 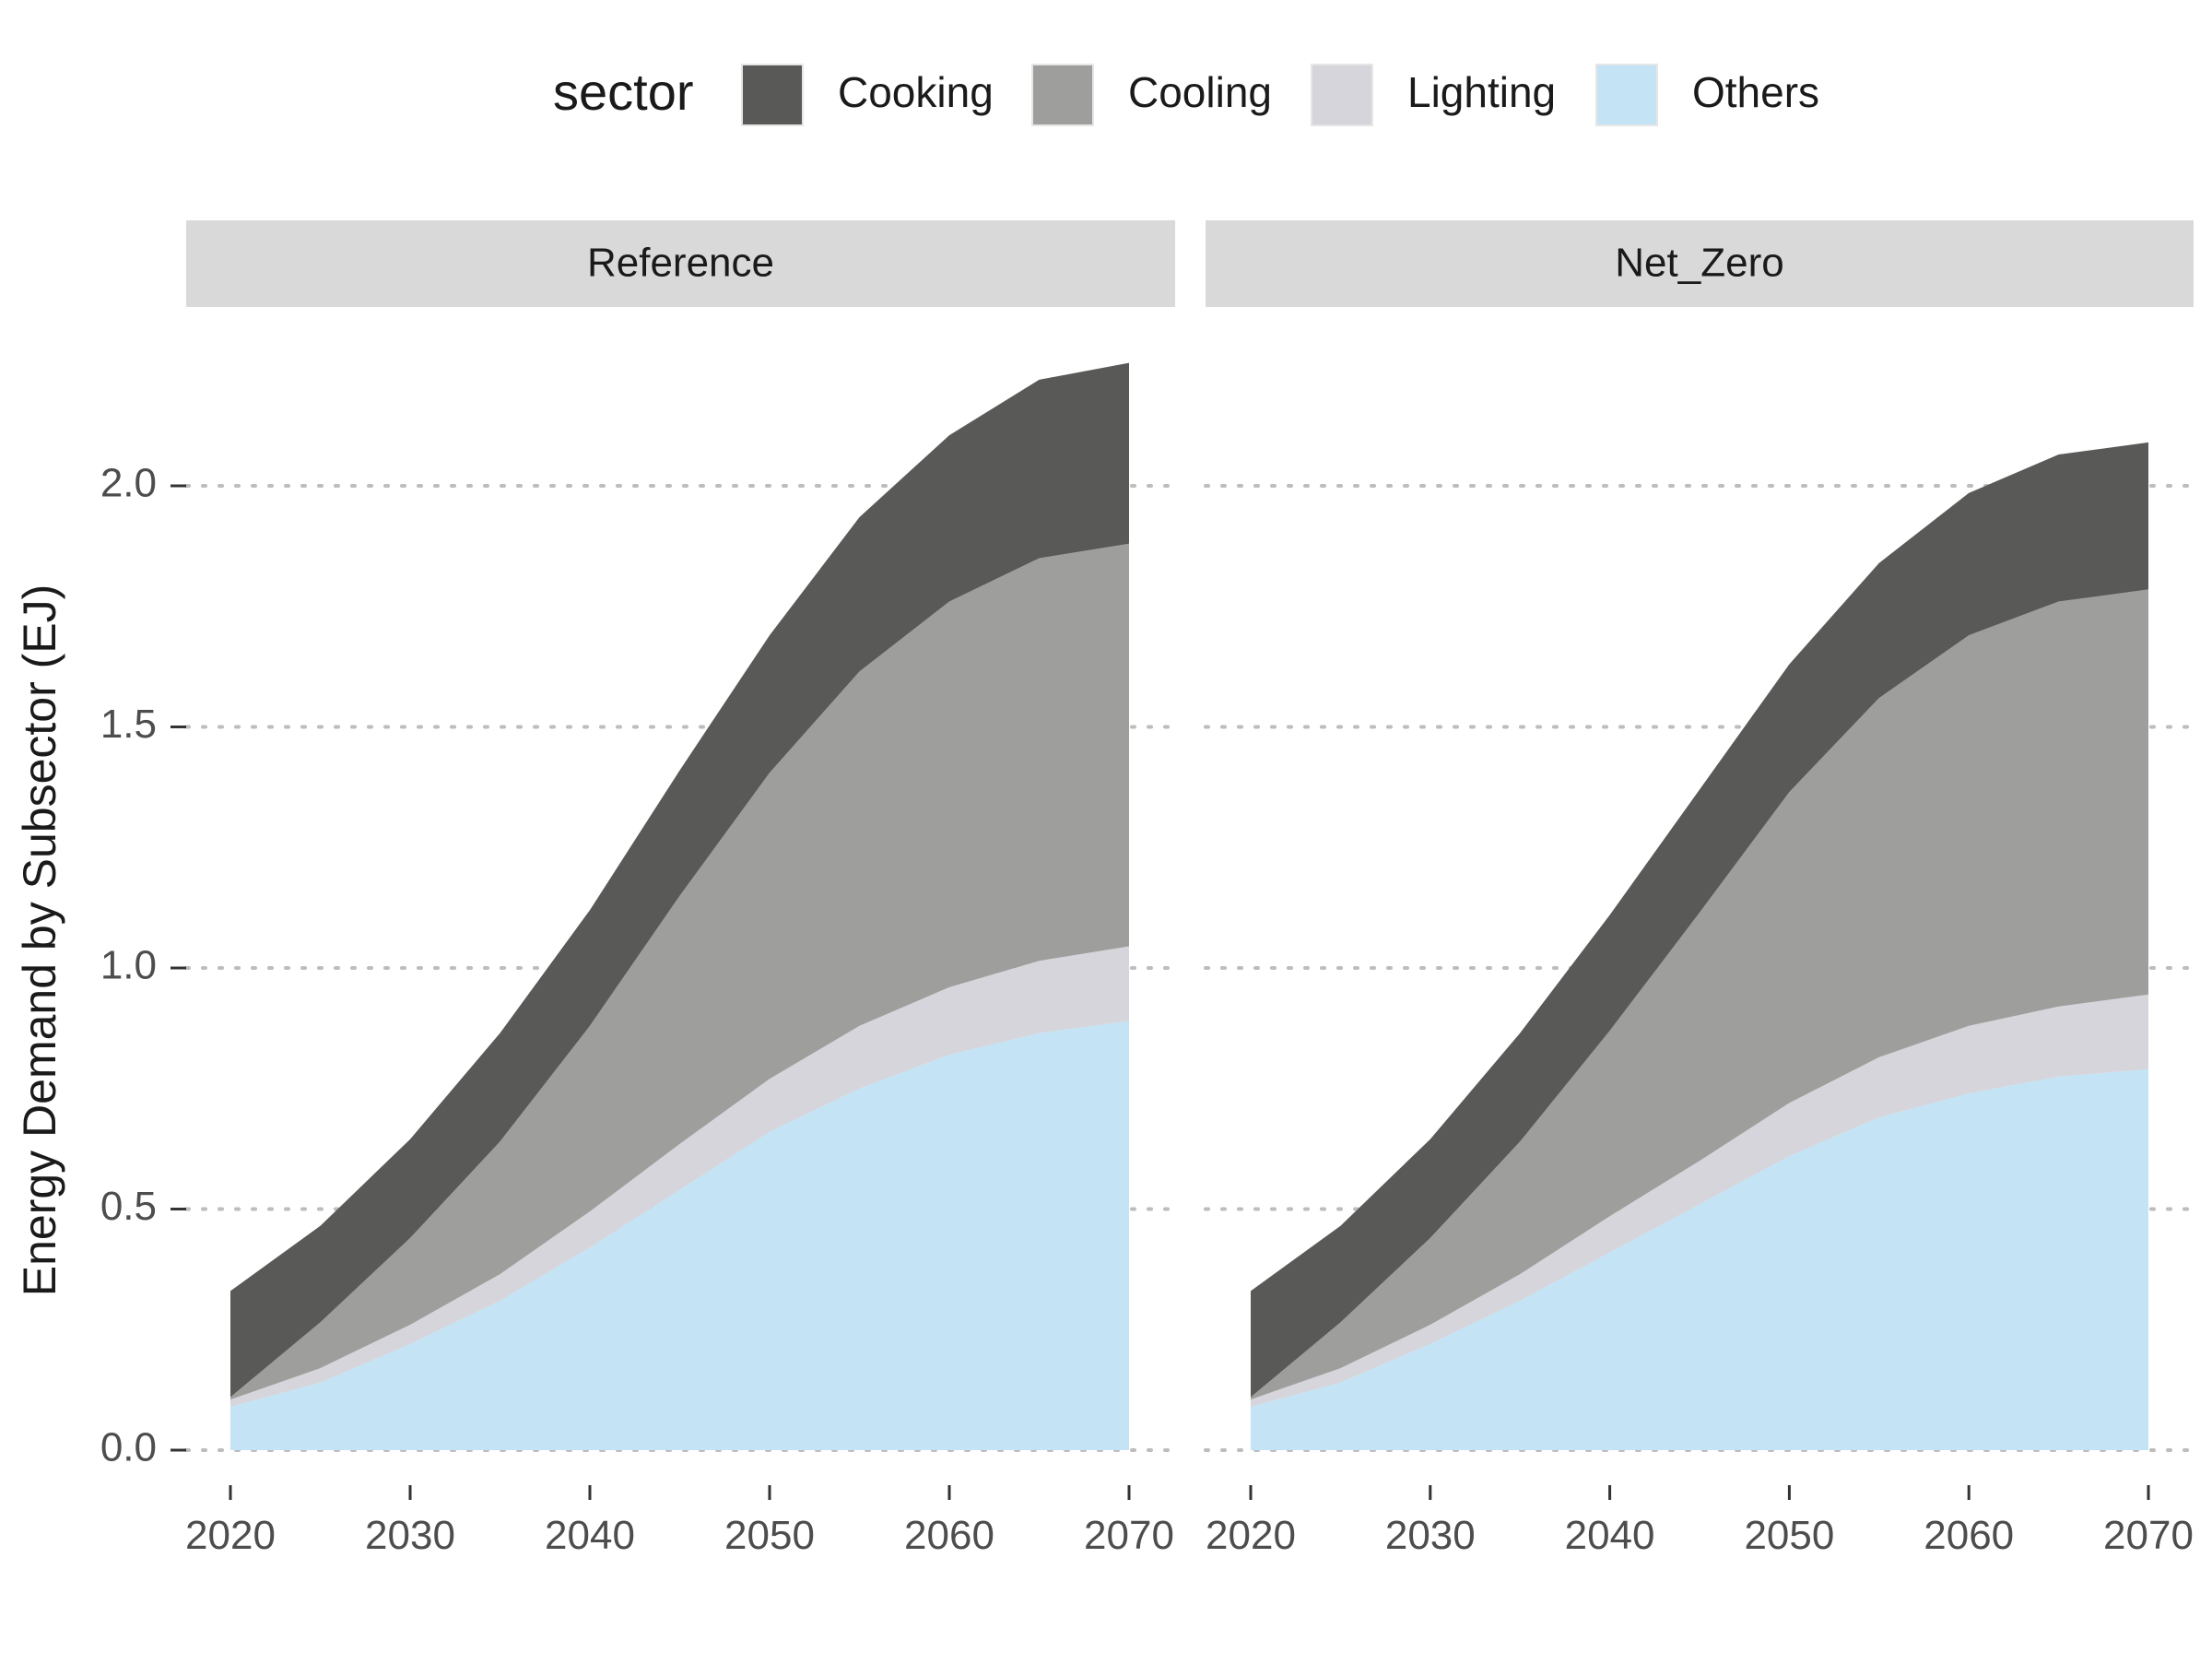 What do you see at coordinates (128, 1447) in the screenshot?
I see `y-tick-label: 0.0` at bounding box center [128, 1447].